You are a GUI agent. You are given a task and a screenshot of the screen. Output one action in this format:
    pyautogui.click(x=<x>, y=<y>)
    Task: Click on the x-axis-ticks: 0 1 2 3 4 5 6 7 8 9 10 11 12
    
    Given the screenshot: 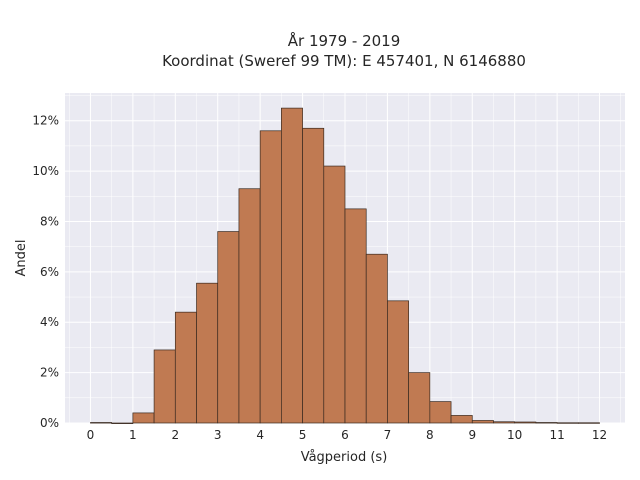 What is the action you would take?
    pyautogui.click(x=347, y=435)
    